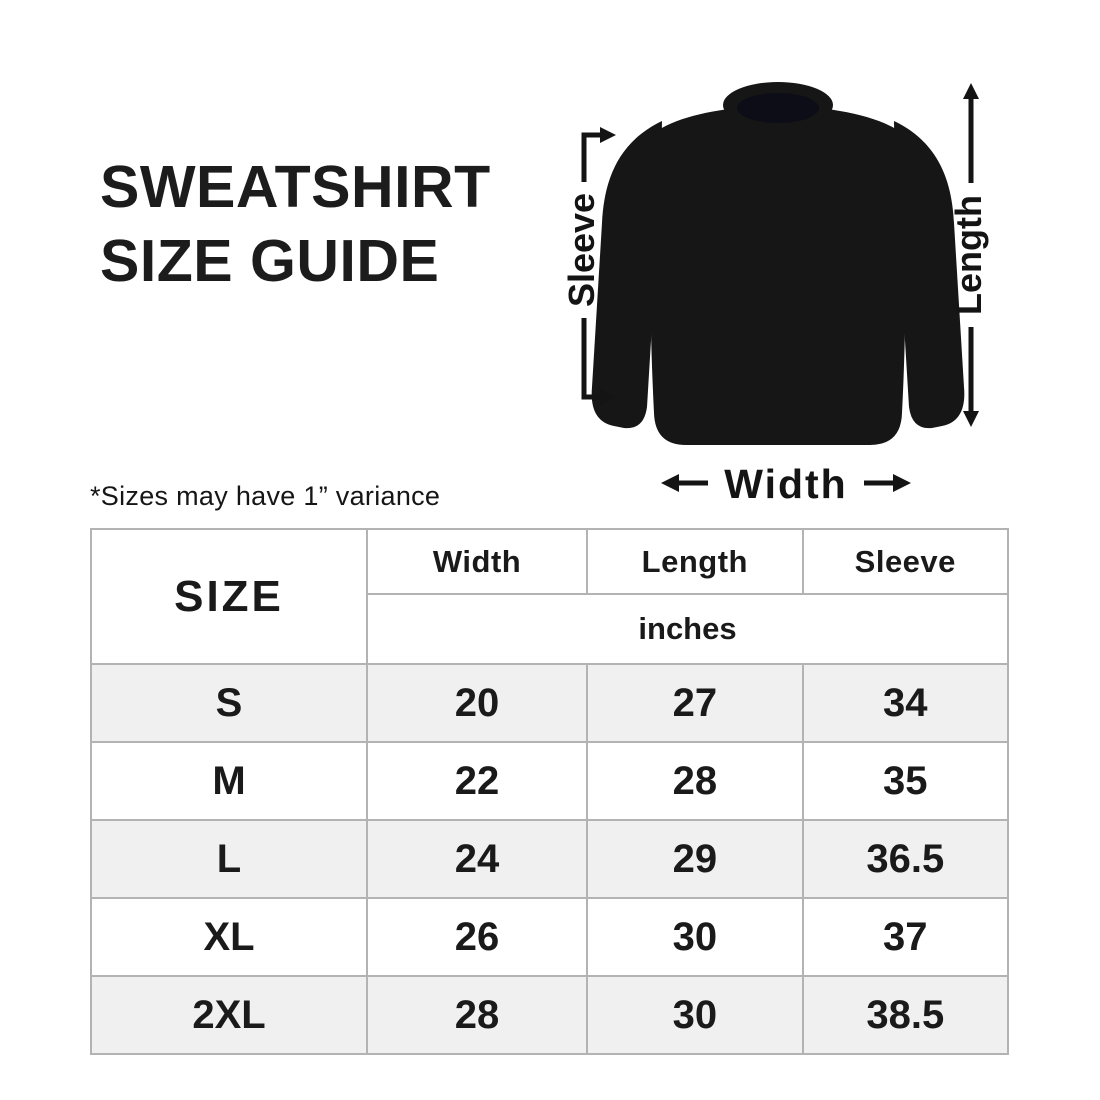  Describe the element at coordinates (229, 1015) in the screenshot. I see `size-cell: 2XL` at that location.